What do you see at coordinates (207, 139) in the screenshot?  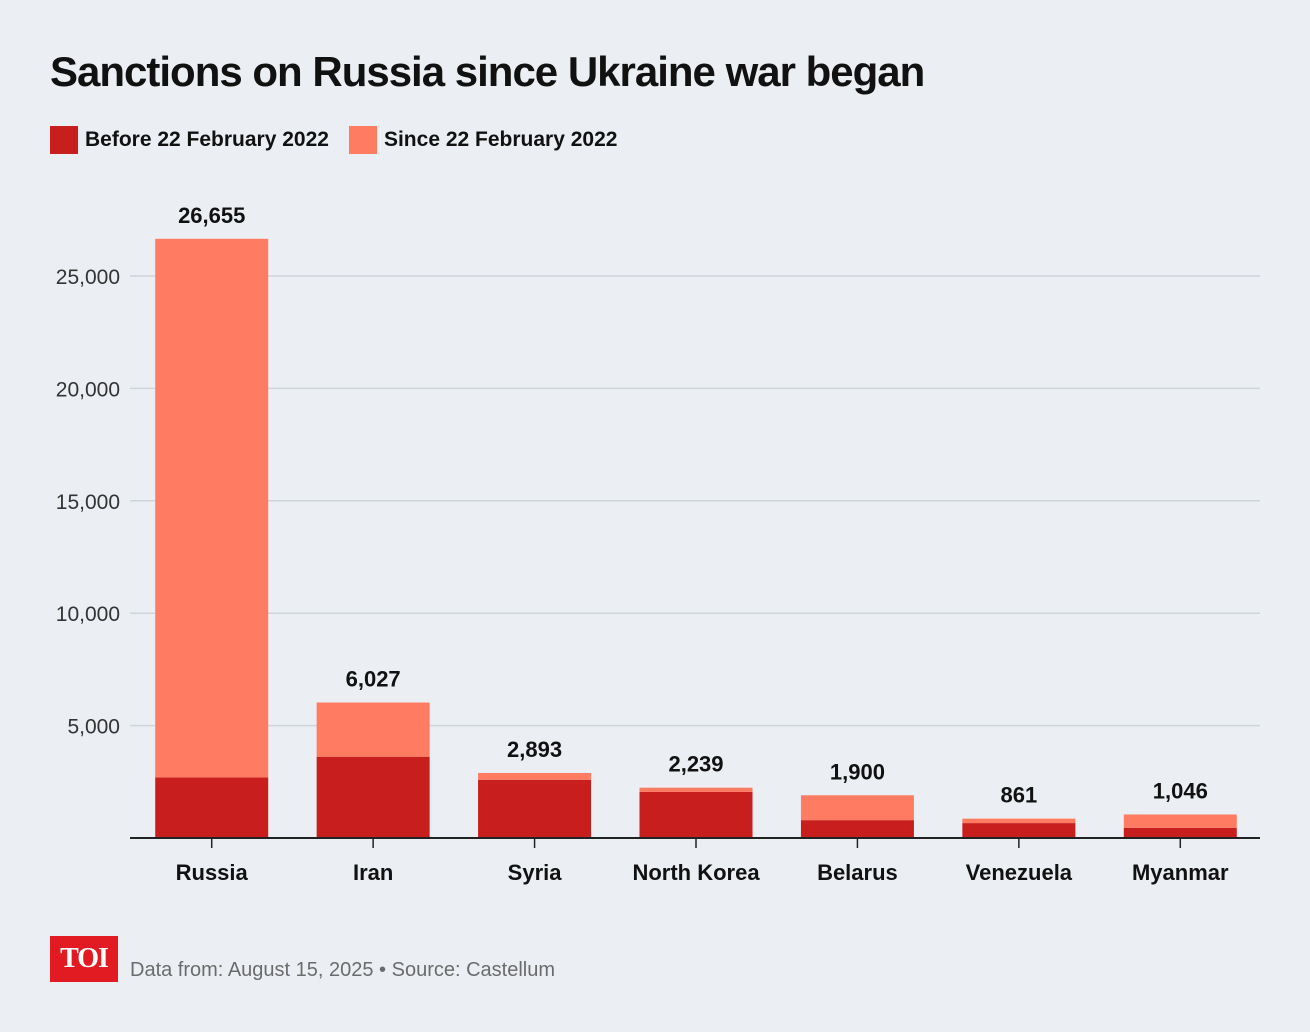 I see `legend-label-before: Before 22 February 2022` at bounding box center [207, 139].